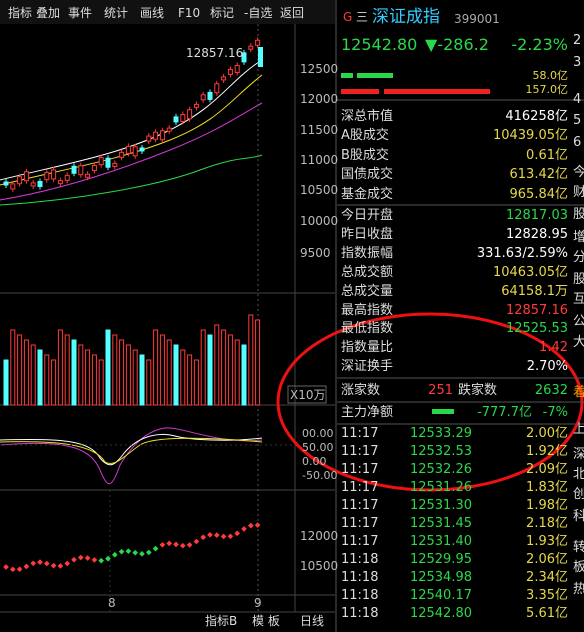  I want to click on price-axis-label: 10000, so click(319, 221).